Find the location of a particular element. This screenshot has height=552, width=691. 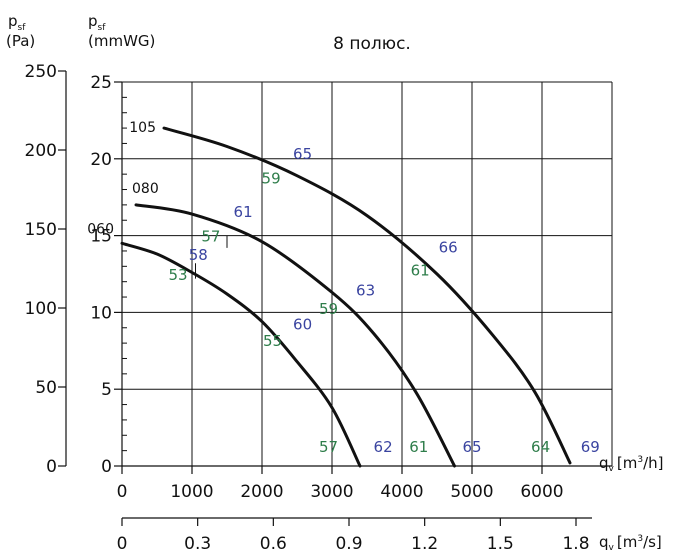

y-right-axis-label: psf (mmWG) is located at coordinates (121, 31).